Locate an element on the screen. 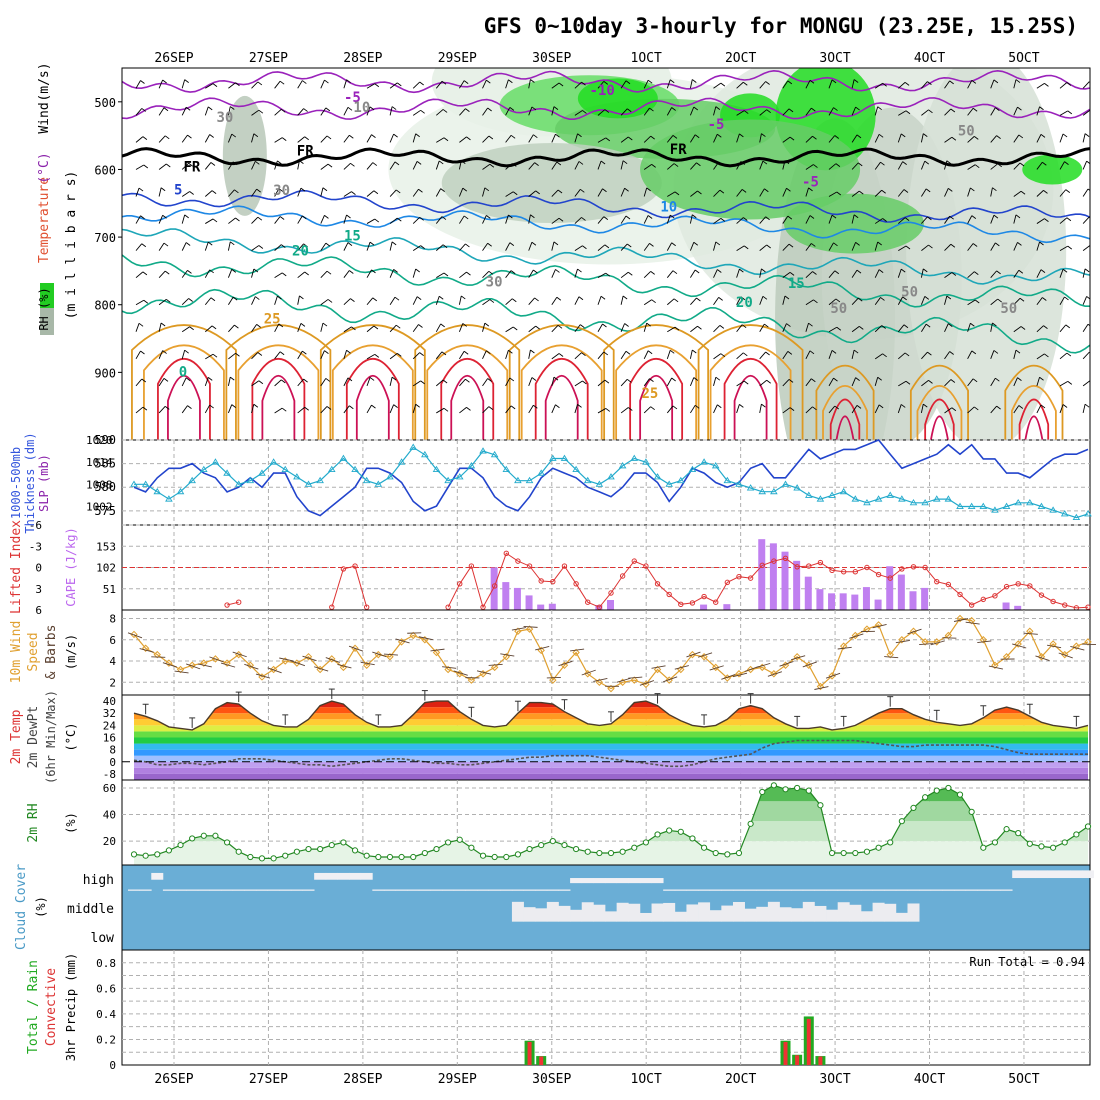  wind-tick-label: 8 is located at coordinates (112, 619).